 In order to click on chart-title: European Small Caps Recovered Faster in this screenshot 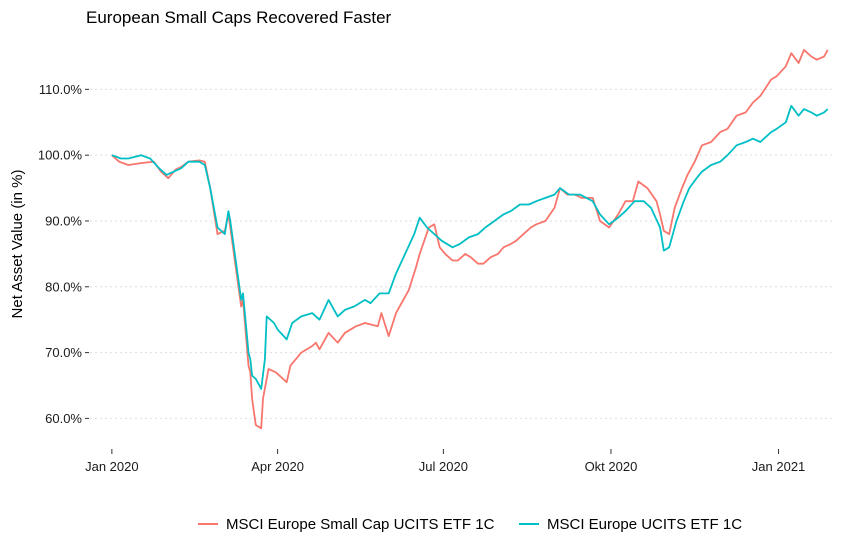, I will do `click(239, 17)`.